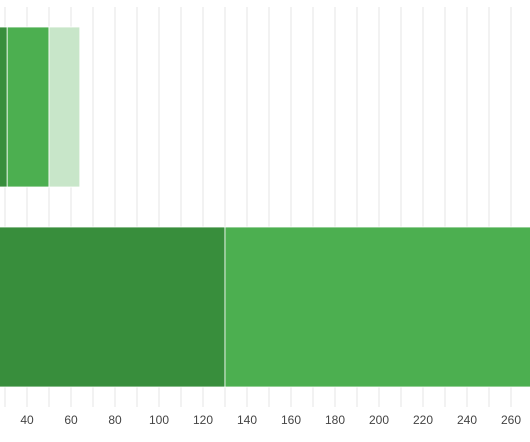  Describe the element at coordinates (291, 420) in the screenshot. I see `x-tick-label: 160` at that location.